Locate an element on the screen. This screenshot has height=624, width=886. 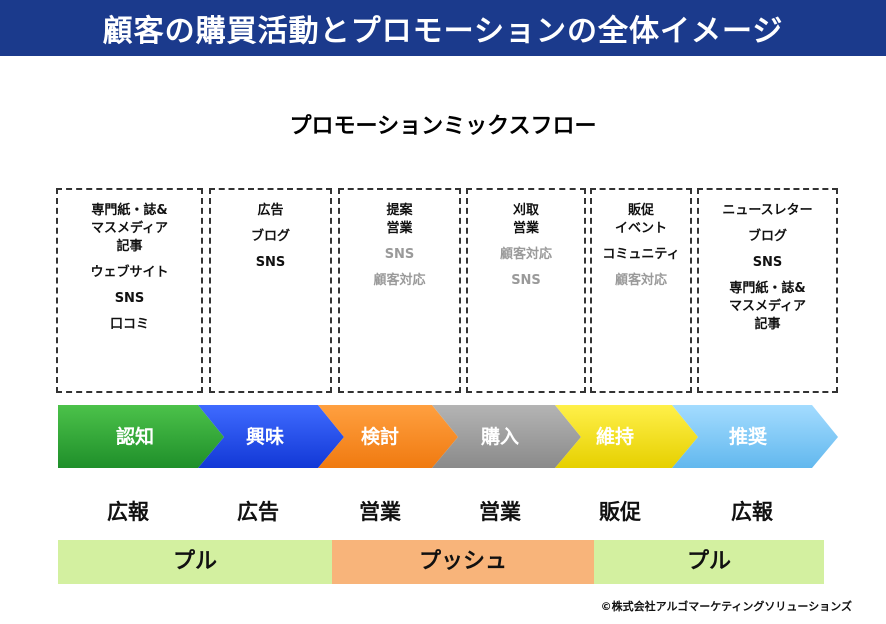
department-label: 販促 is located at coordinates (620, 512).